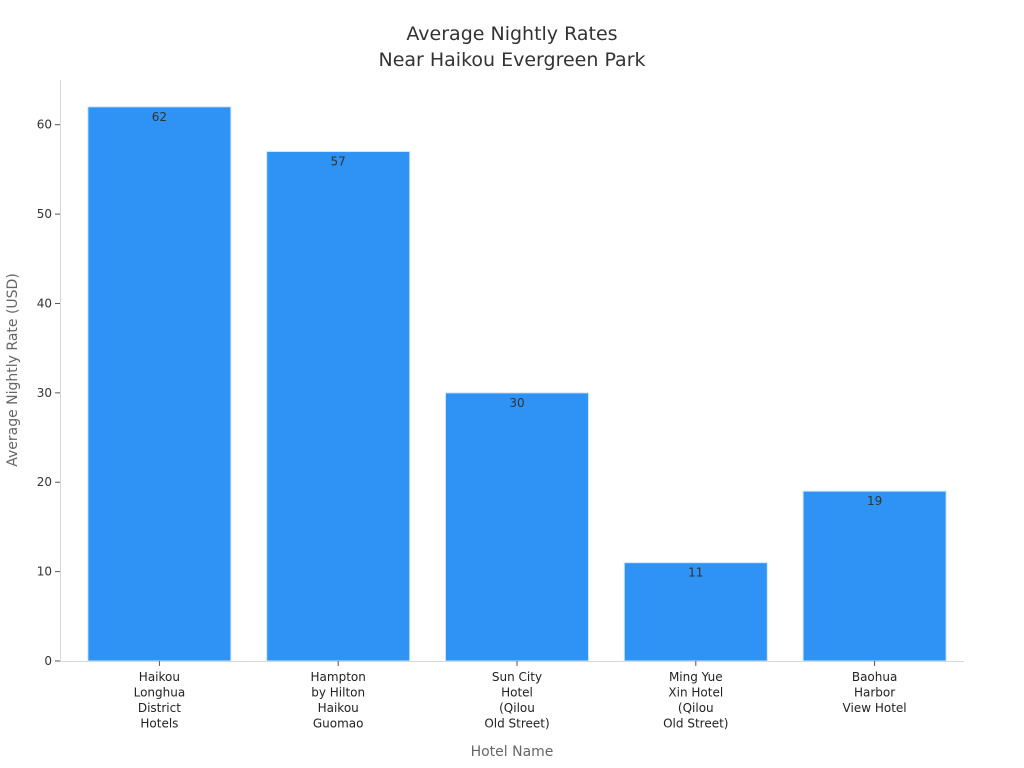 The width and height of the screenshot is (1024, 768). I want to click on x-tick-label: Ming Yue Xin Hotel (Qilou Old Street), so click(695, 700).